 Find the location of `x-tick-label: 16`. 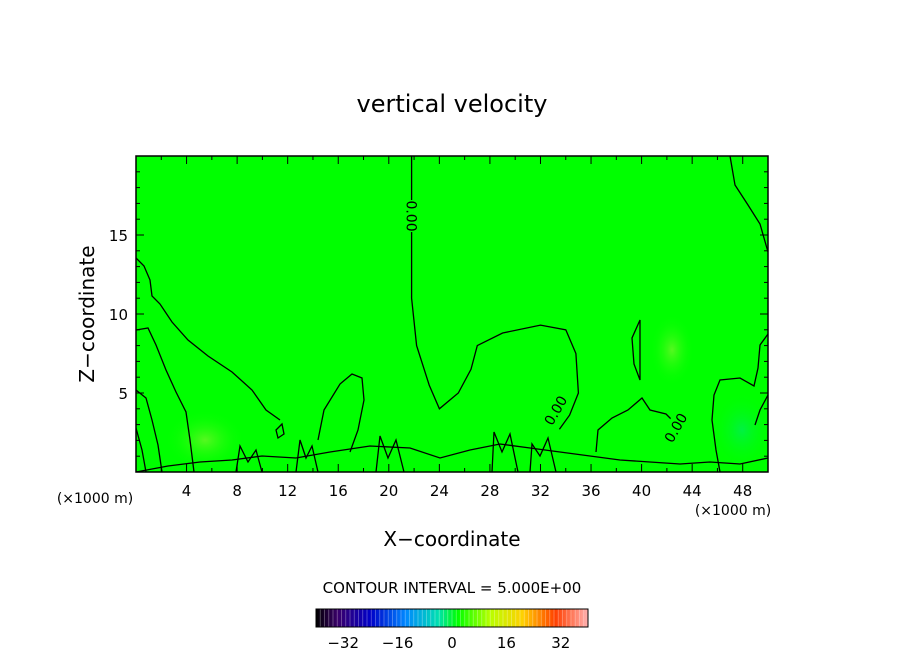

x-tick-label: 16 is located at coordinates (338, 491).